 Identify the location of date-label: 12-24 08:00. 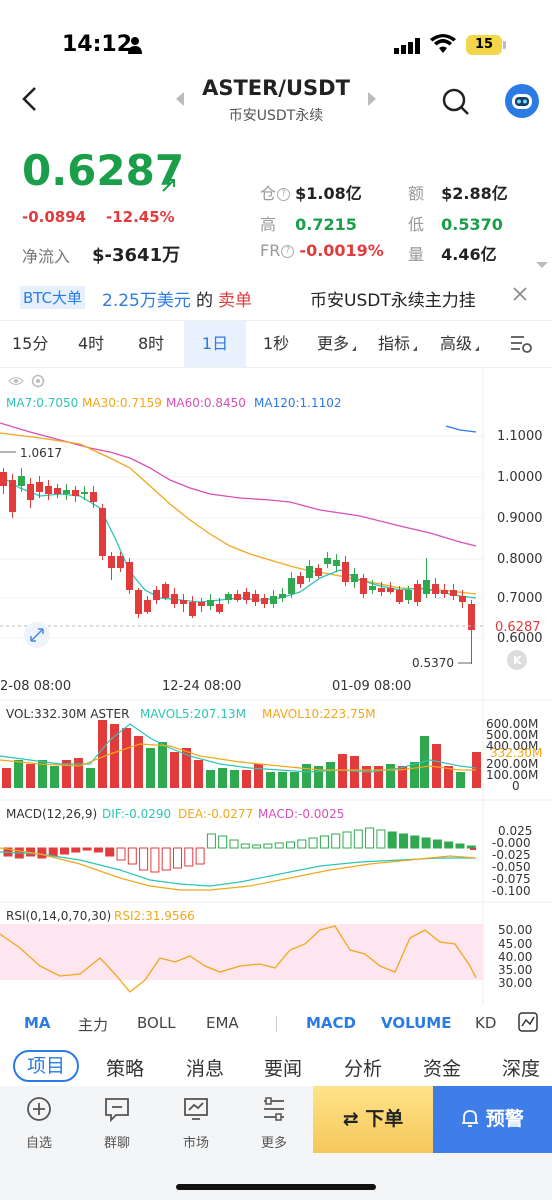
(201, 686).